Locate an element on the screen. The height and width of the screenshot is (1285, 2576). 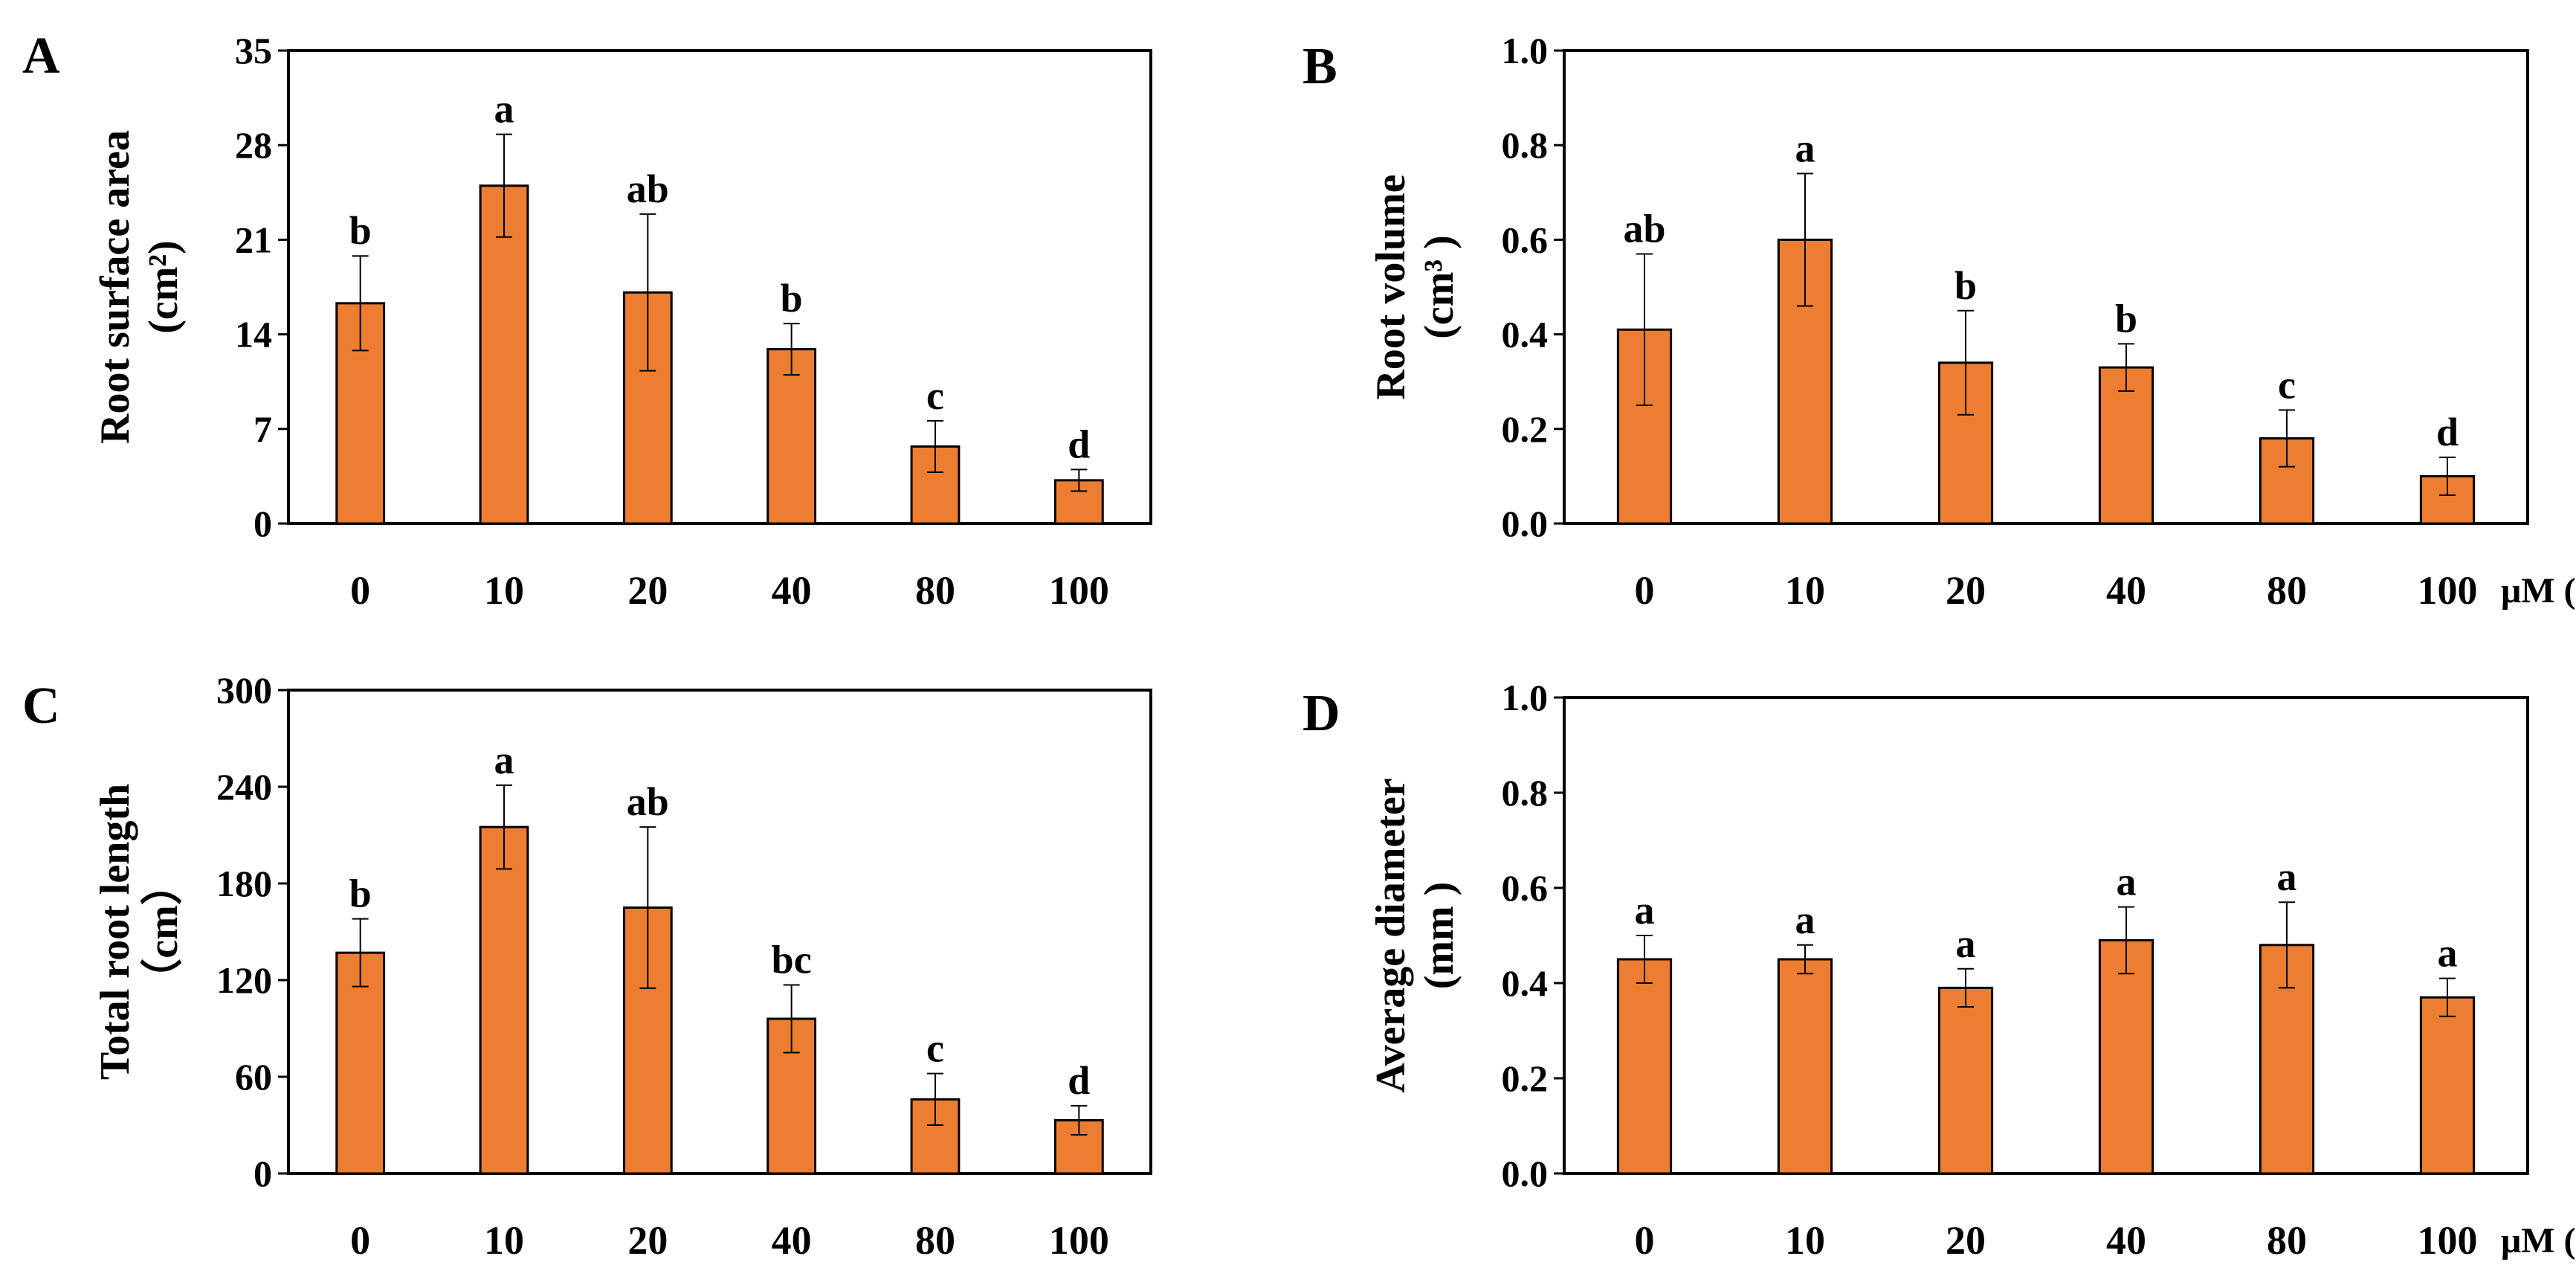
y-axis-label: Root volume is located at coordinates (1391, 287).